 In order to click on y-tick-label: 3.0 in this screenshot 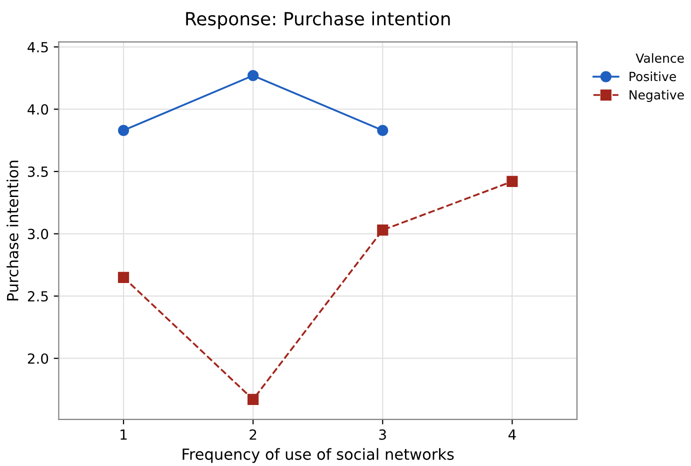, I will do `click(38, 234)`.